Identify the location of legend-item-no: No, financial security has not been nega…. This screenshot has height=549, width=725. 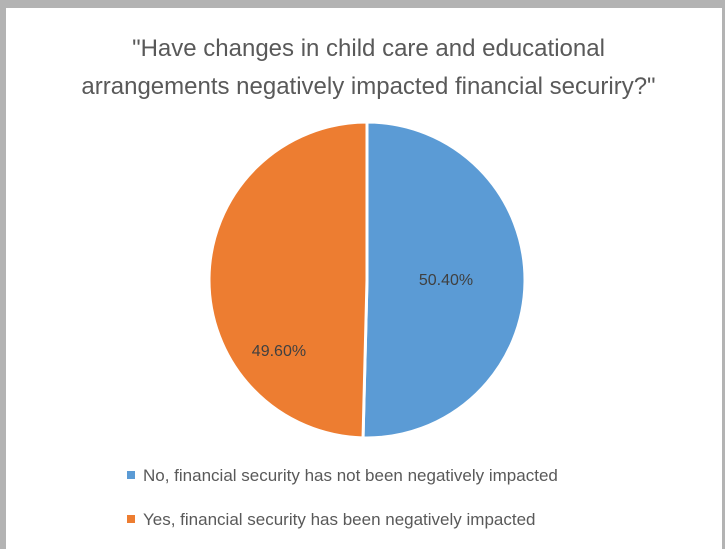
(342, 476).